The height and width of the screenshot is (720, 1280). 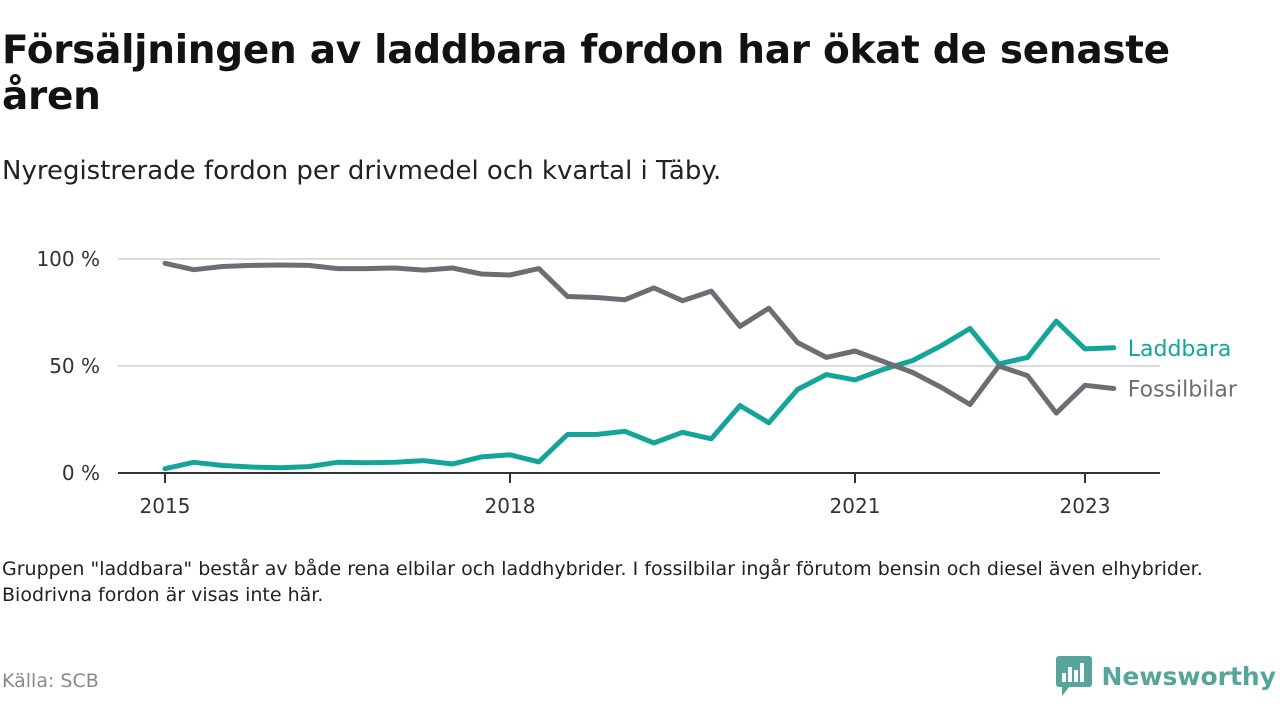 I want to click on x-tick-label-2015: 2015, so click(x=165, y=506).